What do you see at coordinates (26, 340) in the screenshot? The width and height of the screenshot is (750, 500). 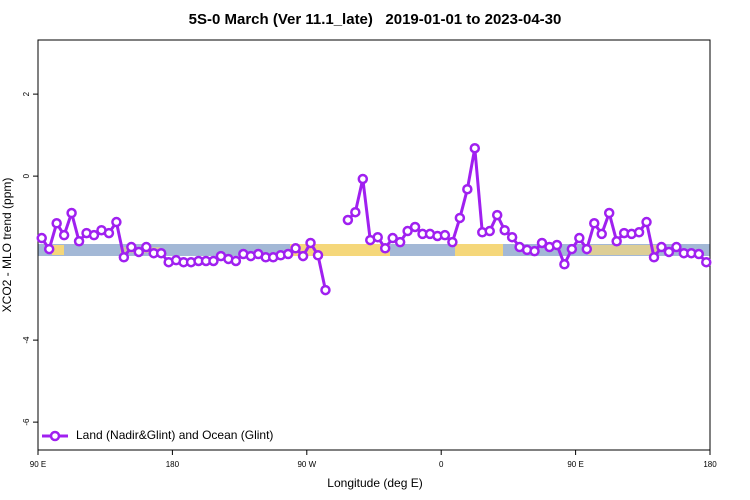 I see `y-tick-label: -4` at bounding box center [26, 340].